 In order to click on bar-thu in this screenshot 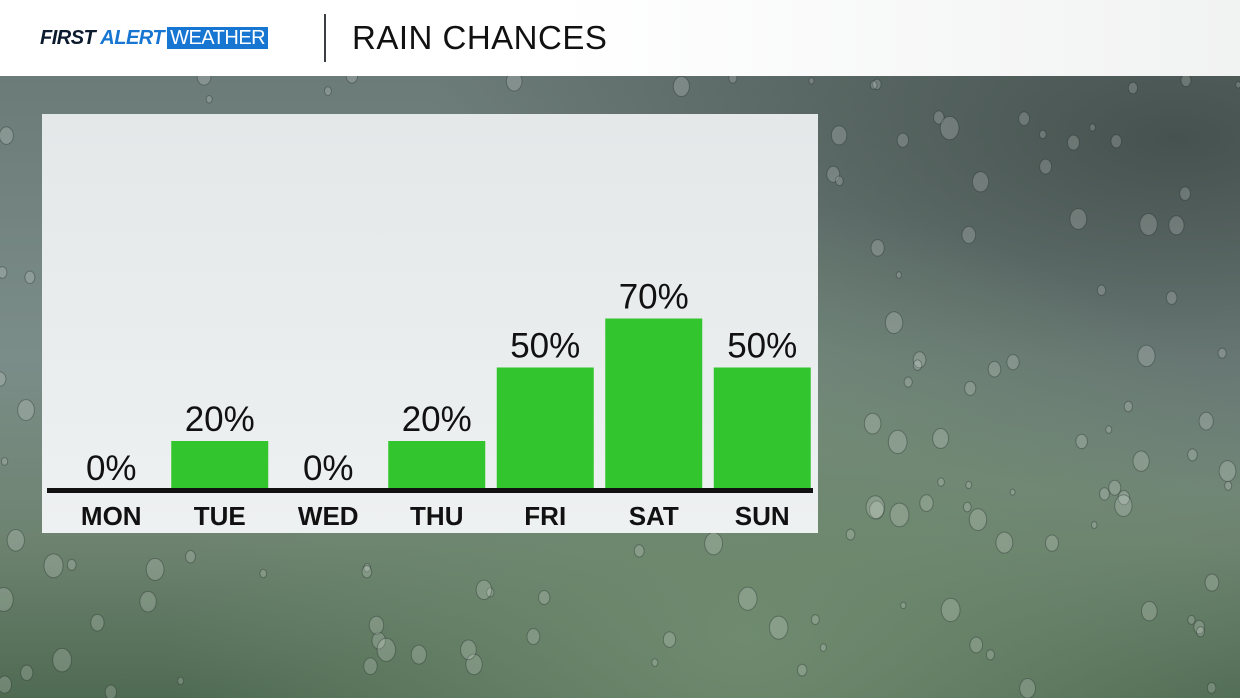, I will do `click(437, 465)`.